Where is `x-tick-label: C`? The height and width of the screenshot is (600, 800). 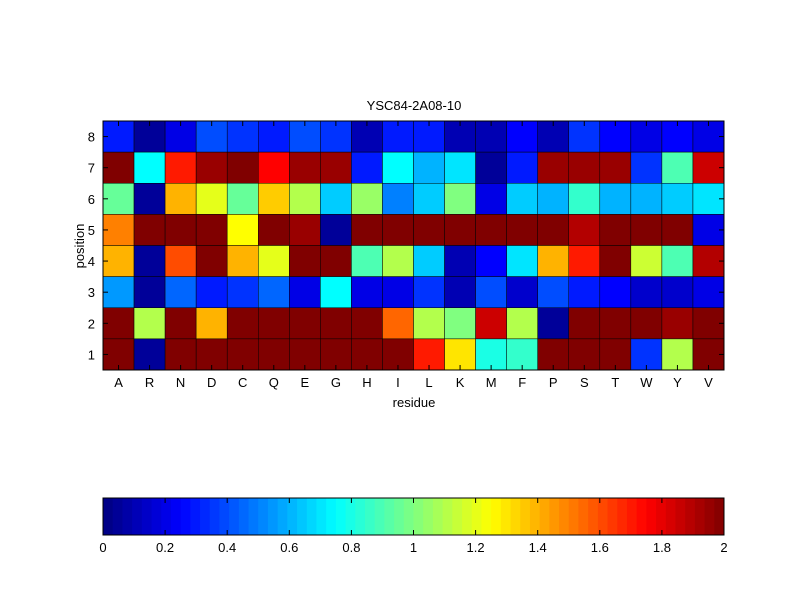 x-tick-label: C is located at coordinates (242, 382).